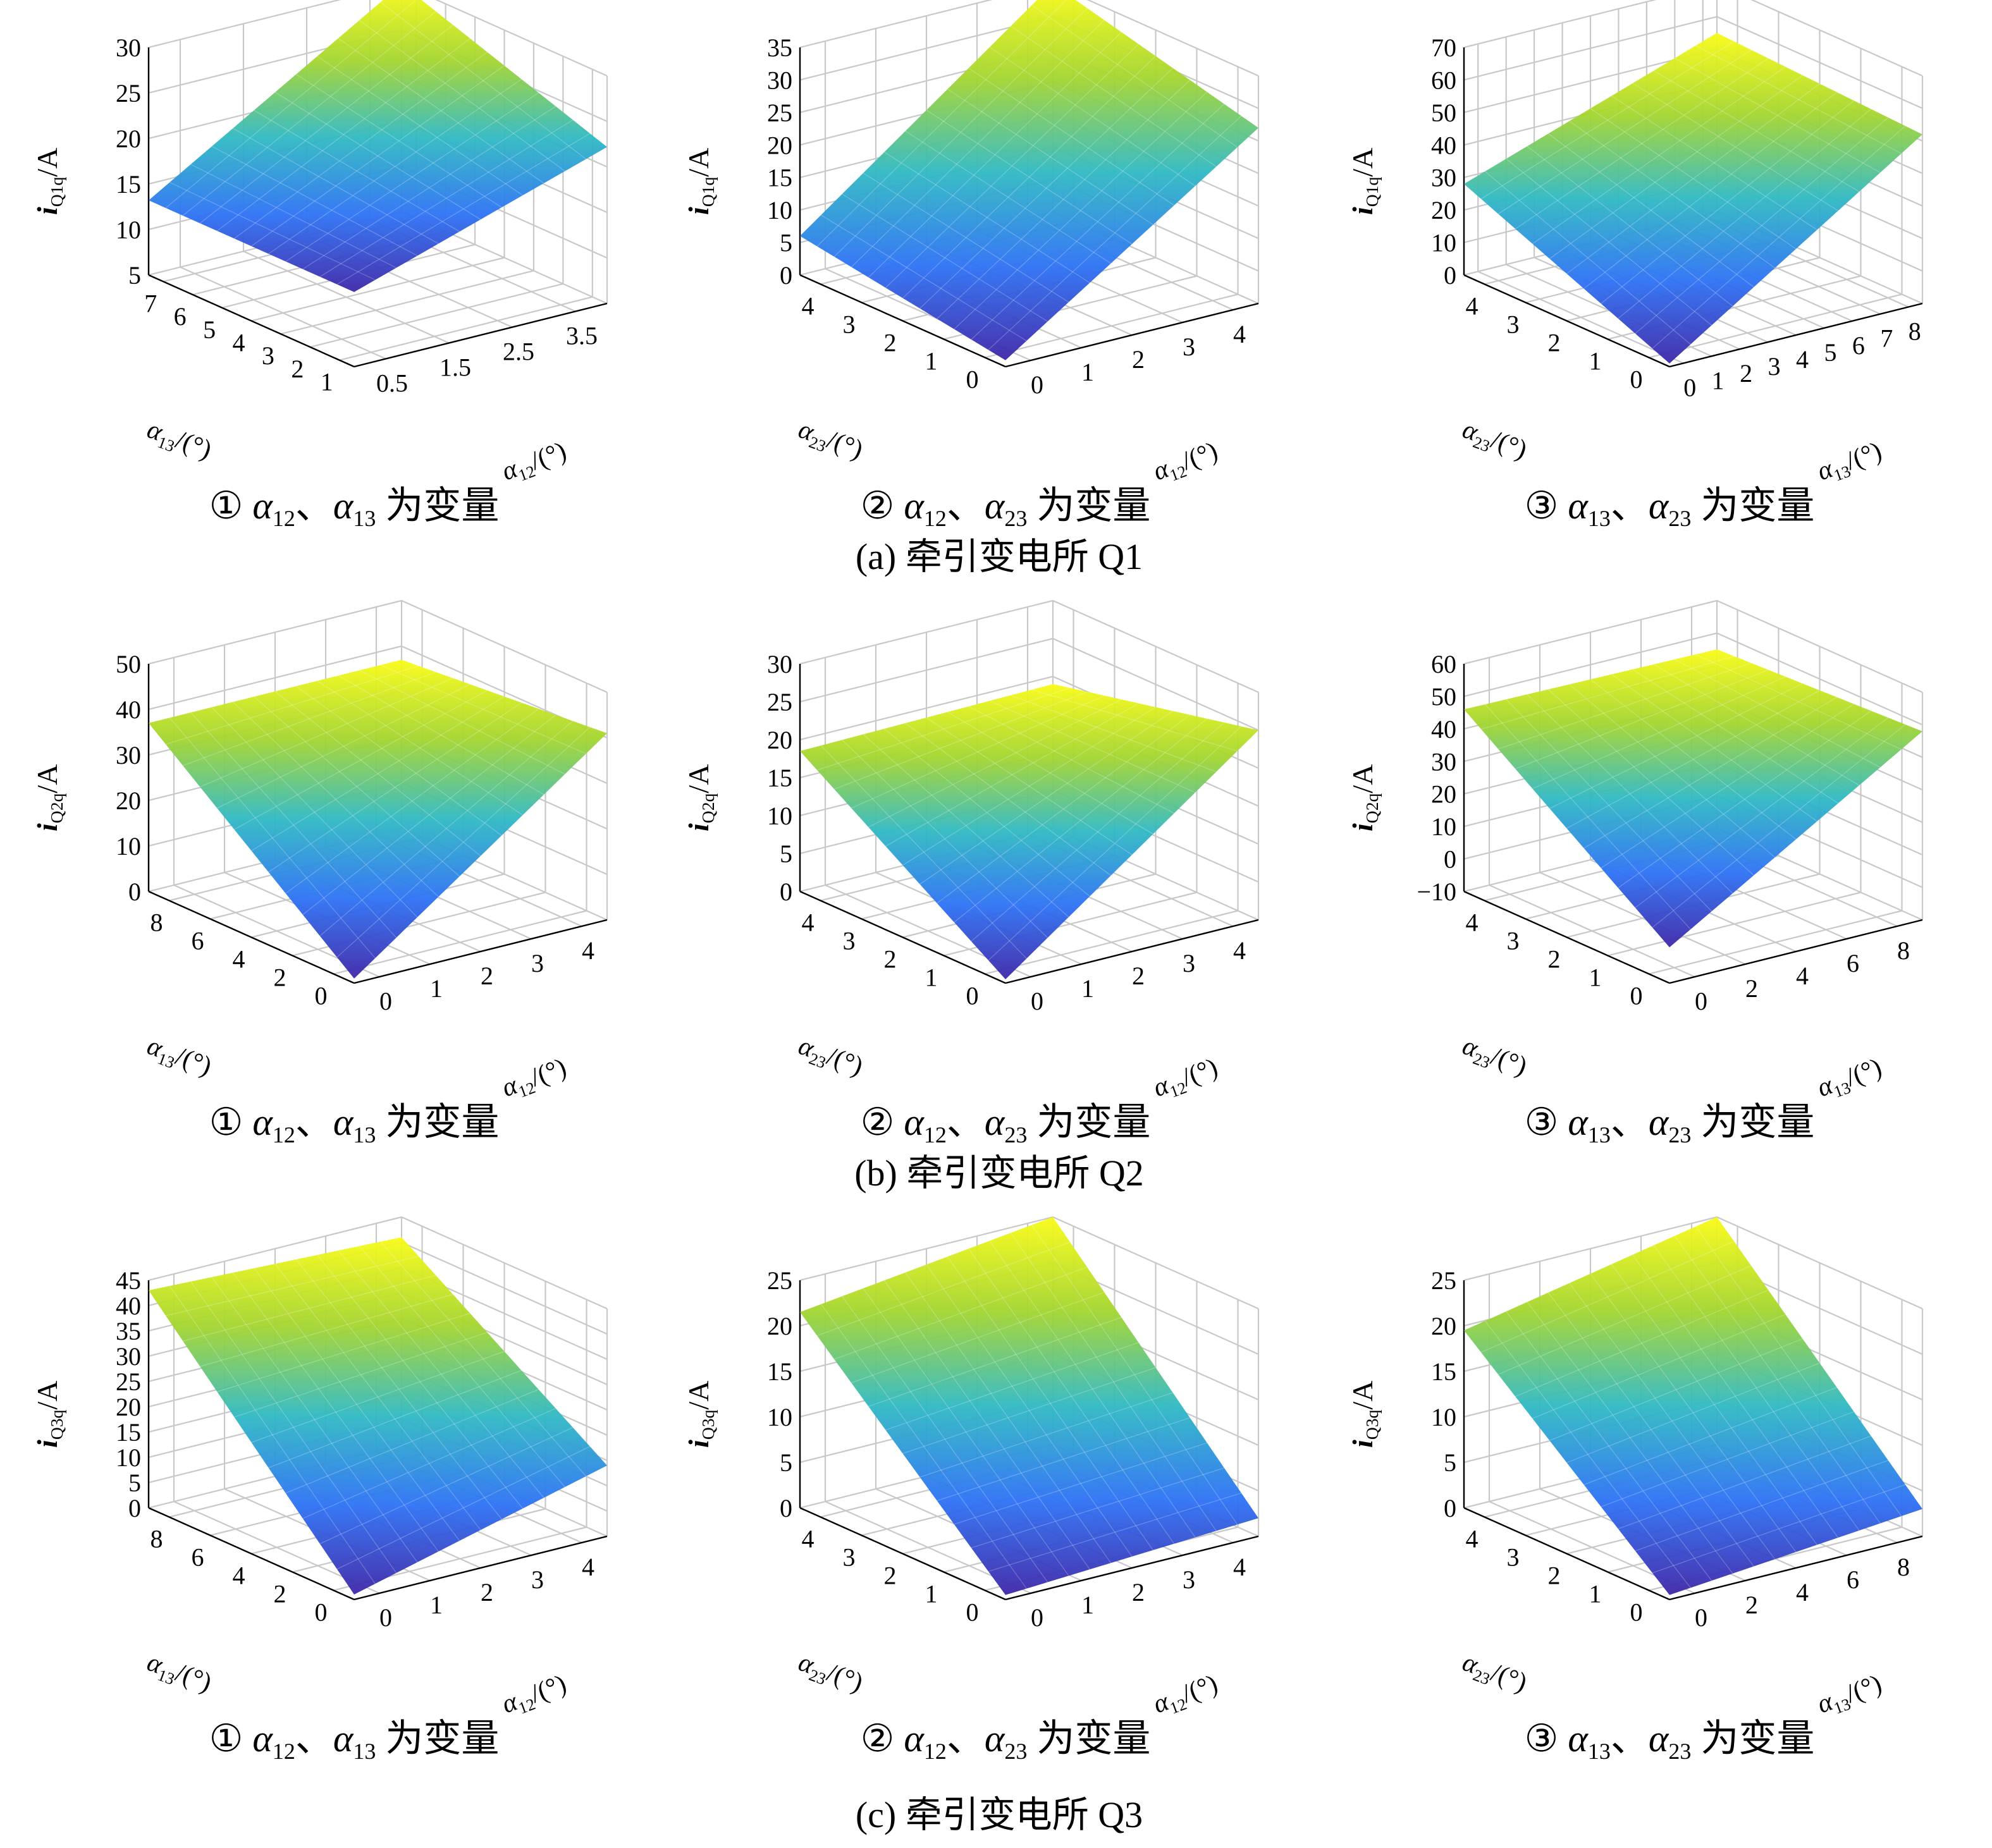  What do you see at coordinates (582, 336) in the screenshot?
I see `x-tick-label: 3.5` at bounding box center [582, 336].